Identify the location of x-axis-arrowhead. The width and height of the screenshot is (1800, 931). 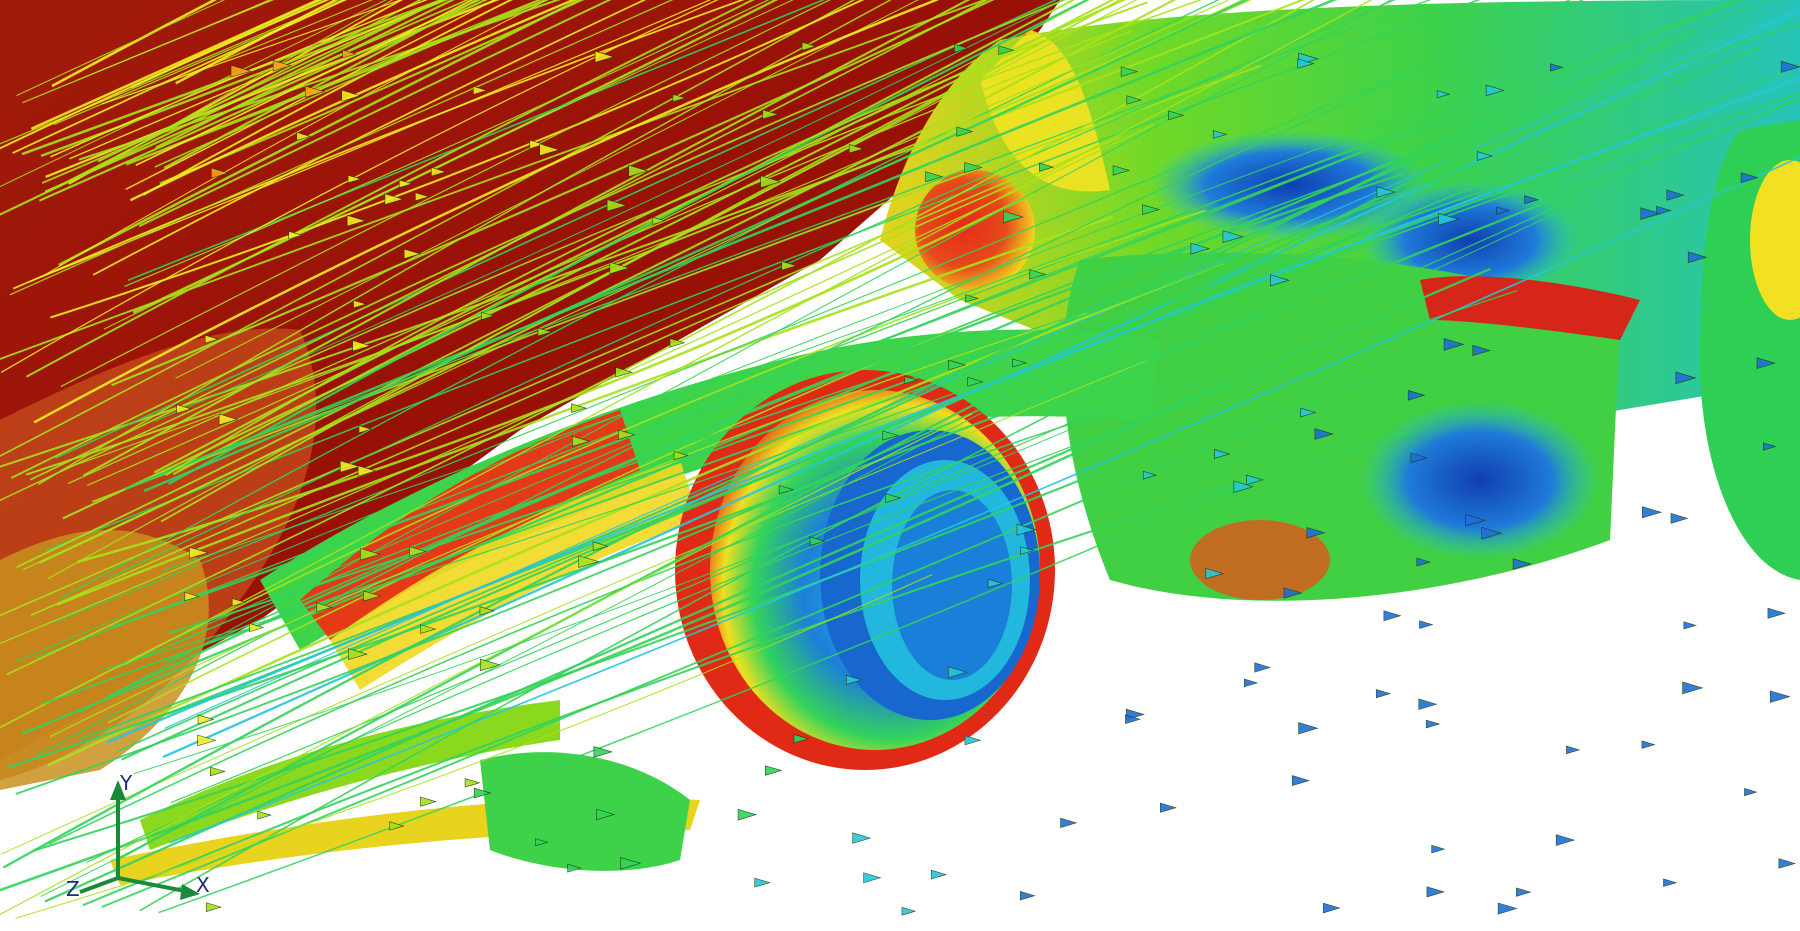
(190, 892).